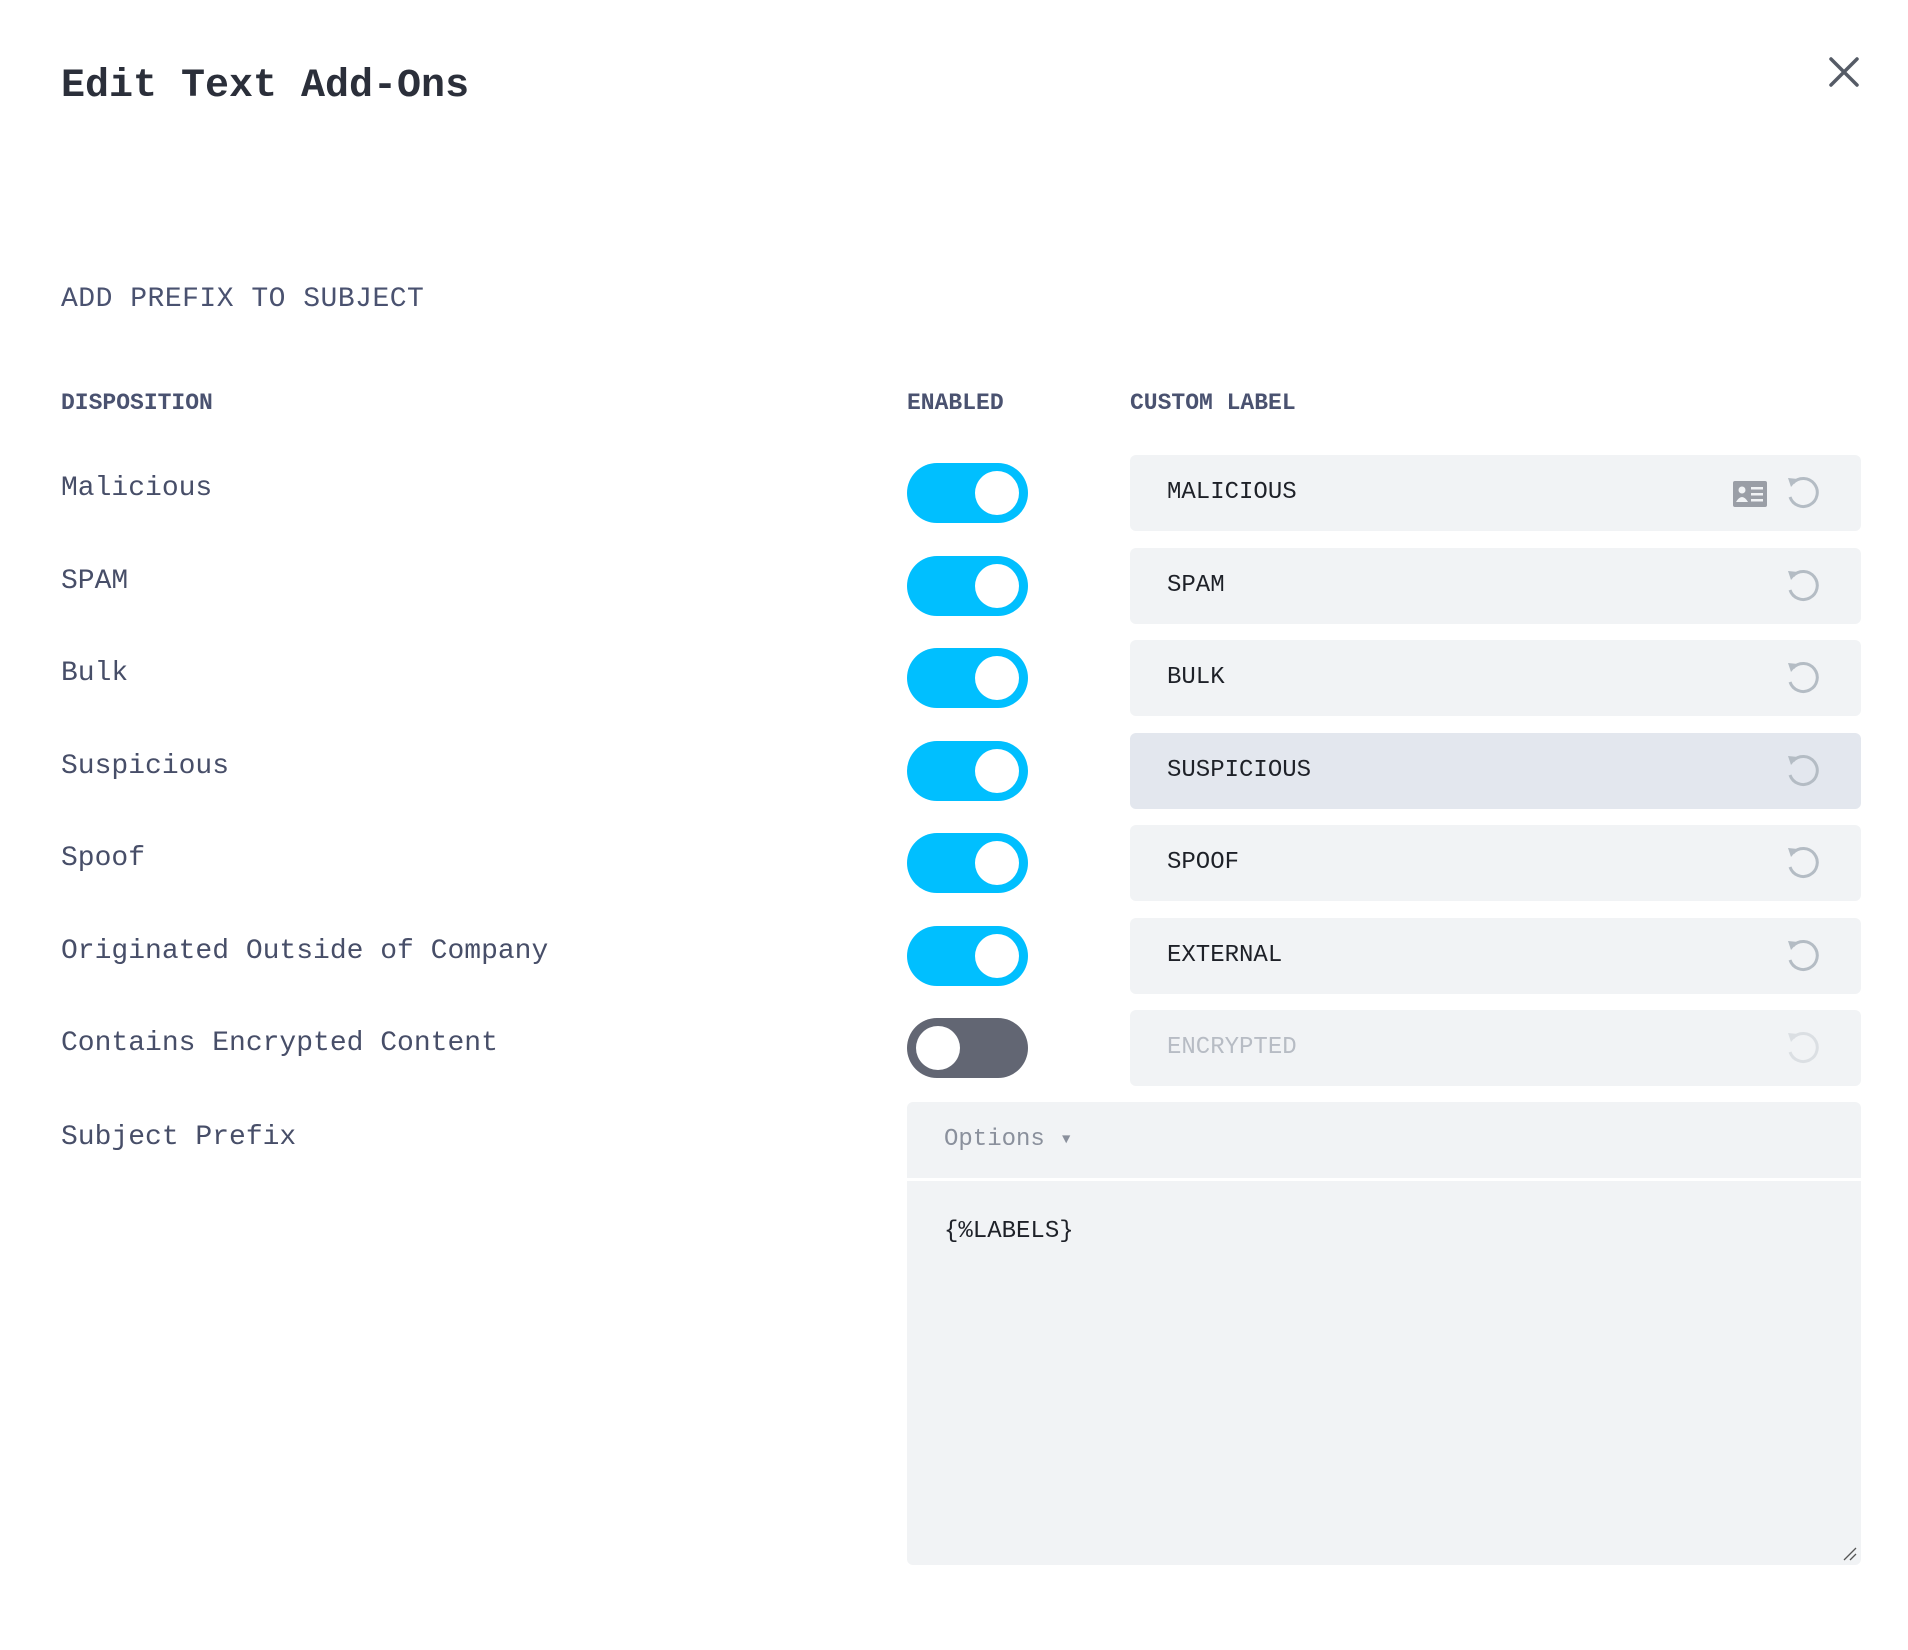 This screenshot has height=1650, width=1908. What do you see at coordinates (1232, 1047) in the screenshot?
I see `custom-label-value: ENCRYPTED` at bounding box center [1232, 1047].